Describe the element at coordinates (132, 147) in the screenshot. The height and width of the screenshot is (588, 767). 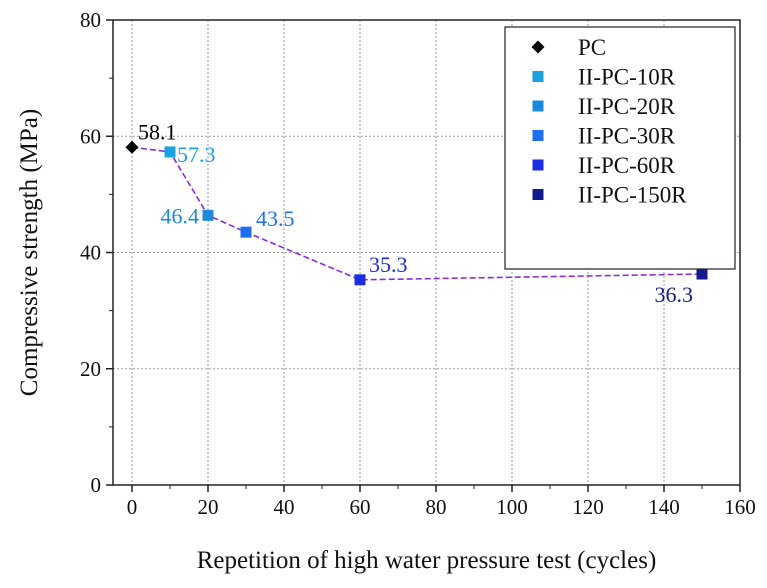
I see `marker-pc` at that location.